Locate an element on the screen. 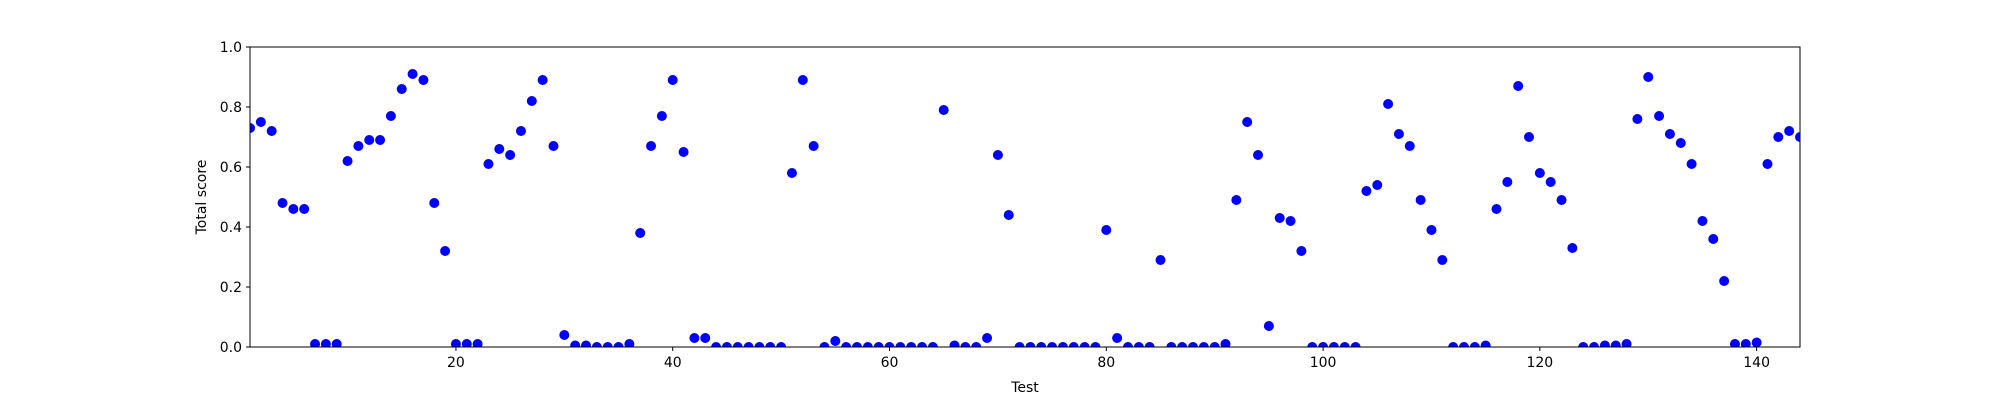  y-tick-label: 0.0 is located at coordinates (231, 348).